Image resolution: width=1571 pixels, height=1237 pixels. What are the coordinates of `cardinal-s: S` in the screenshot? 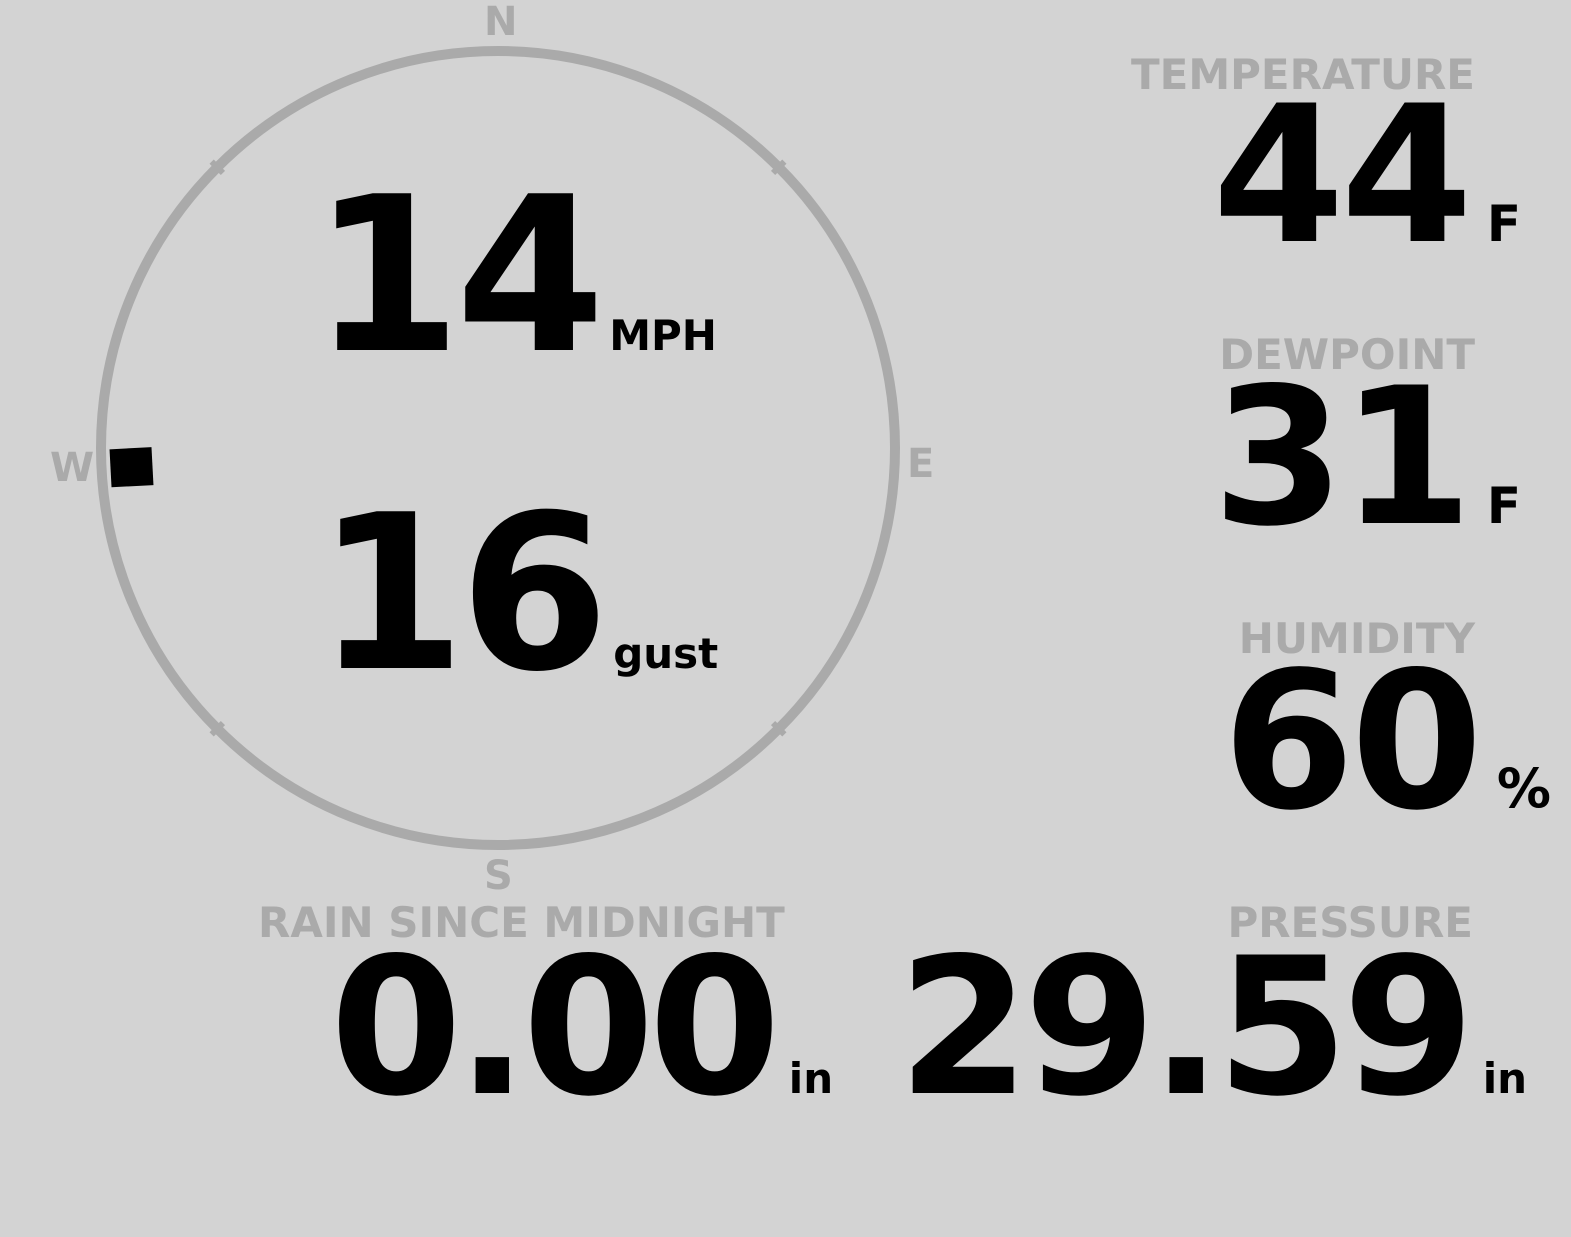 It's located at (498, 876).